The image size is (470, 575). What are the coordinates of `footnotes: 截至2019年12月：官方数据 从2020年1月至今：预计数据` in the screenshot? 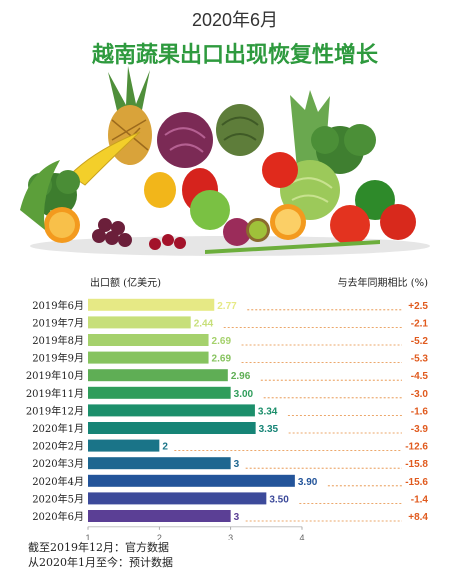 It's located at (238, 555).